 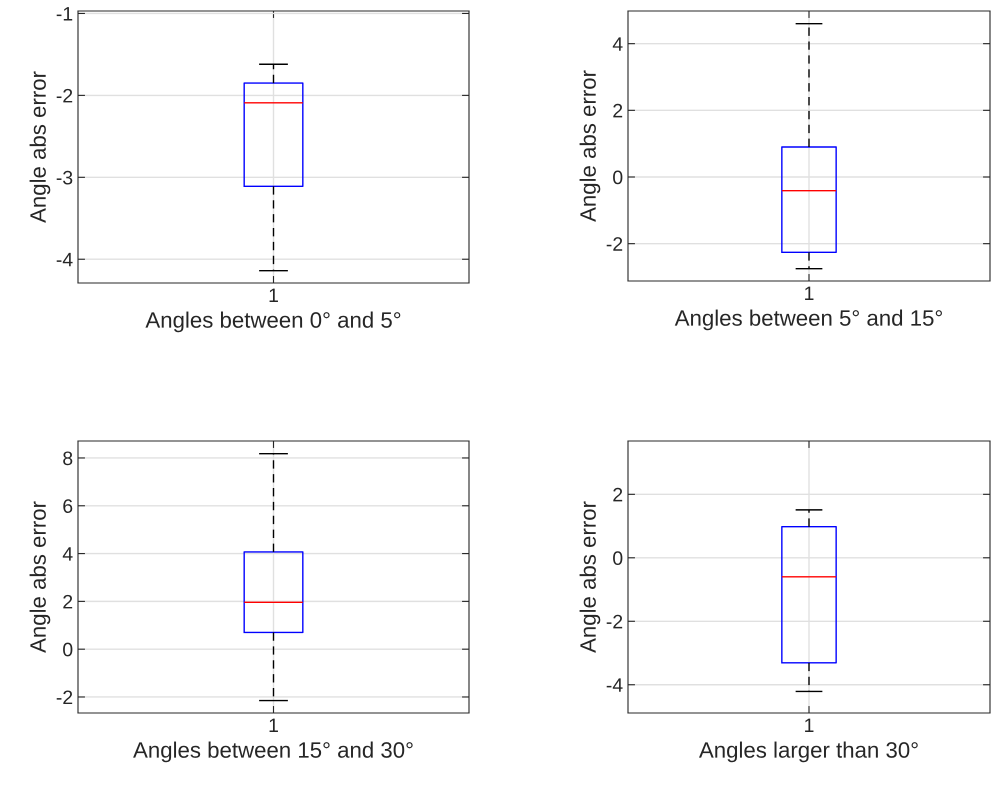 What do you see at coordinates (64, 177) in the screenshot?
I see `y-tick-label: -3` at bounding box center [64, 177].